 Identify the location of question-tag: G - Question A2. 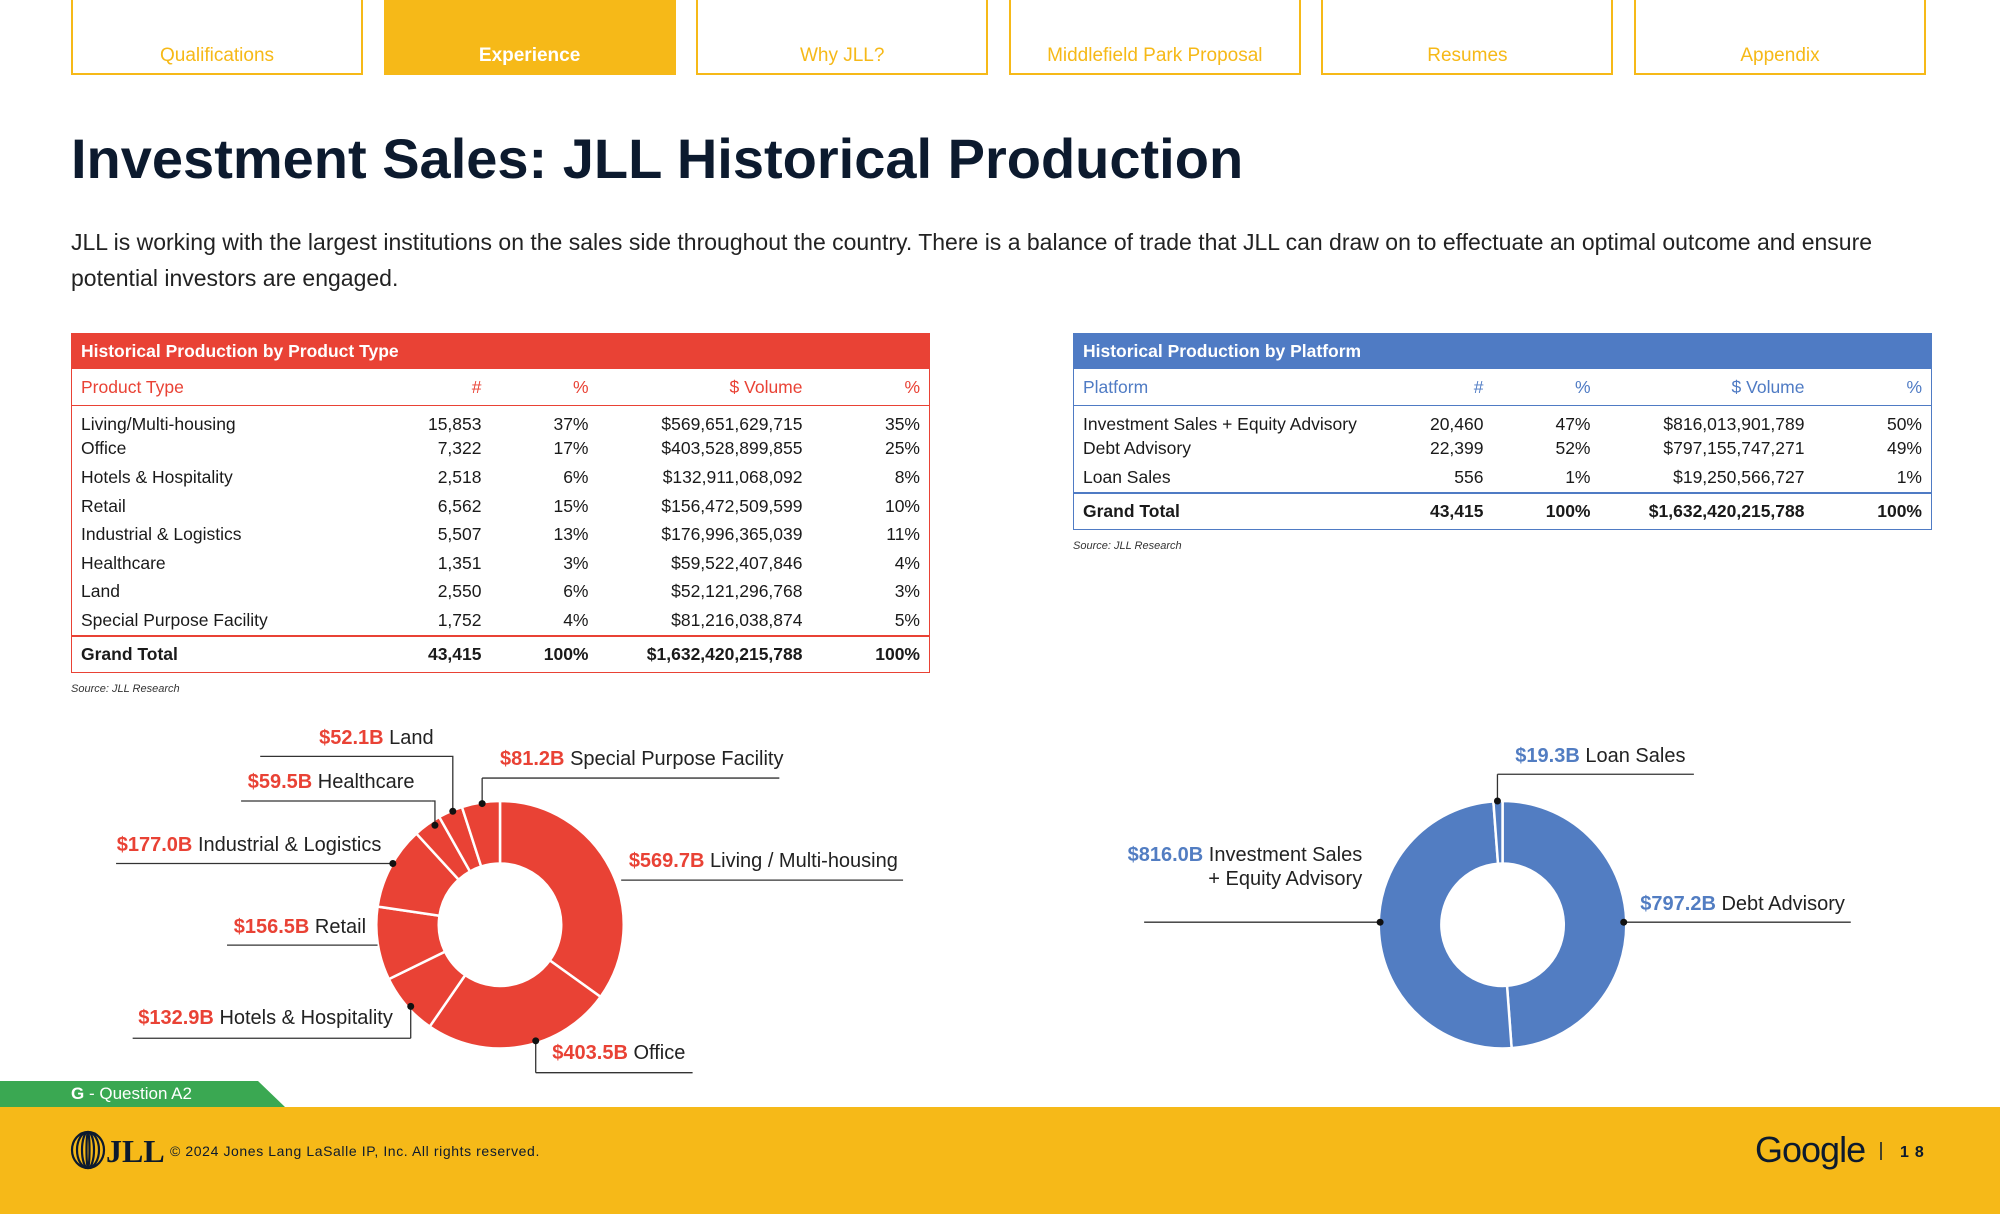
(142, 1094).